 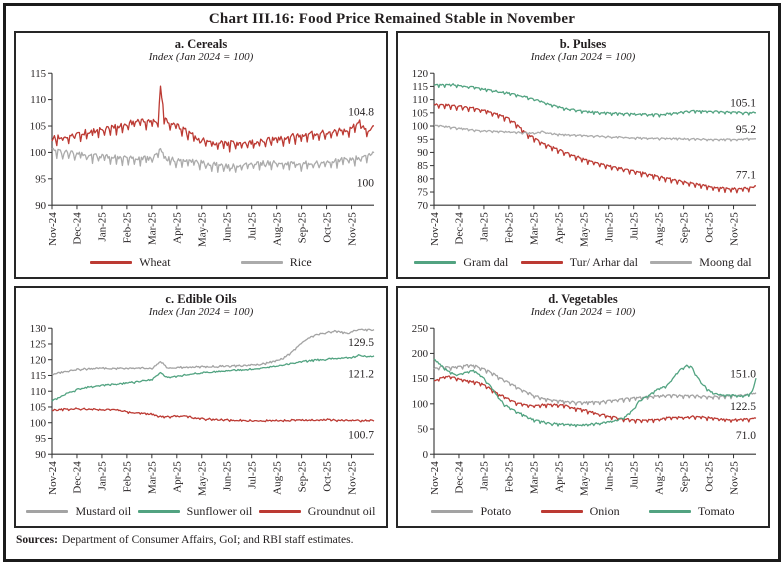 What do you see at coordinates (341, 511) in the screenshot?
I see `legend-label: Groundnut oil` at bounding box center [341, 511].